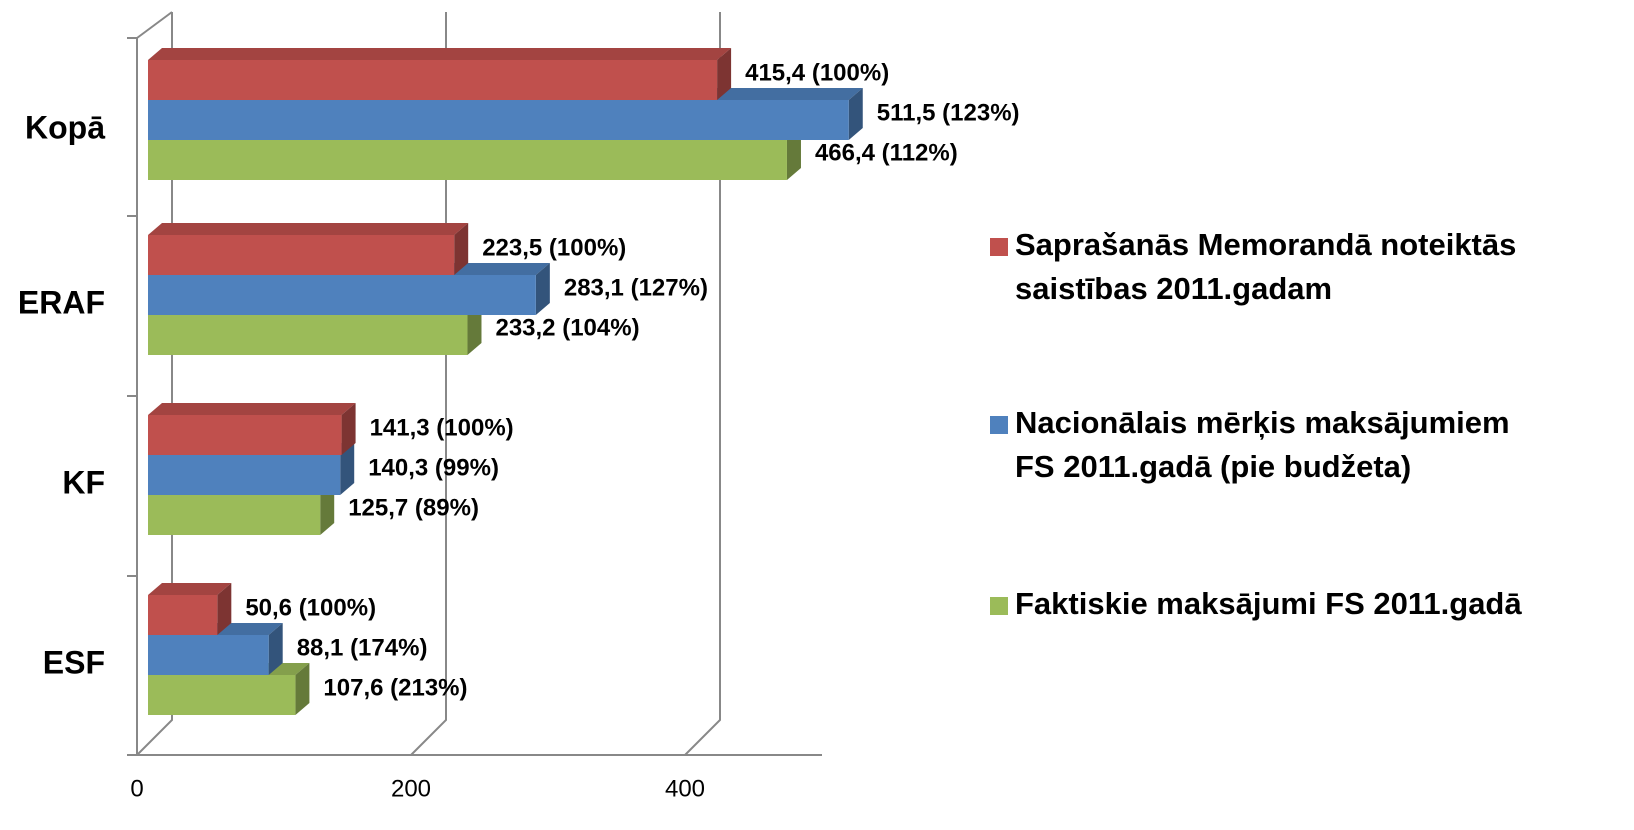 The image size is (1634, 830). What do you see at coordinates (1173, 288) in the screenshot?
I see `legend-line: saistības 2011.gadam` at bounding box center [1173, 288].